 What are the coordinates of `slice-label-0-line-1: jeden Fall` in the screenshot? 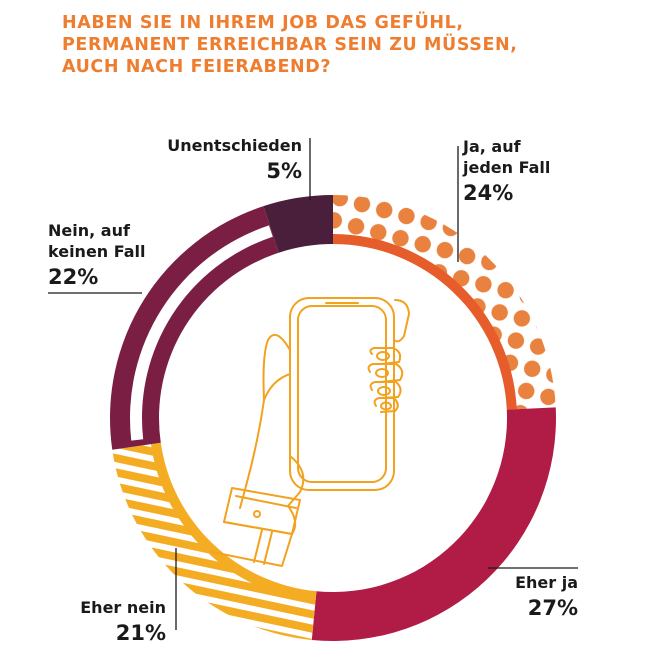 It's located at (506, 167).